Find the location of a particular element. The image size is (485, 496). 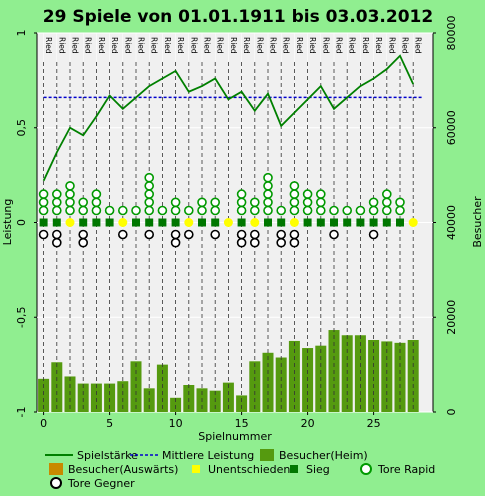

y2-axis-label: Besucher is located at coordinates (477, 222).